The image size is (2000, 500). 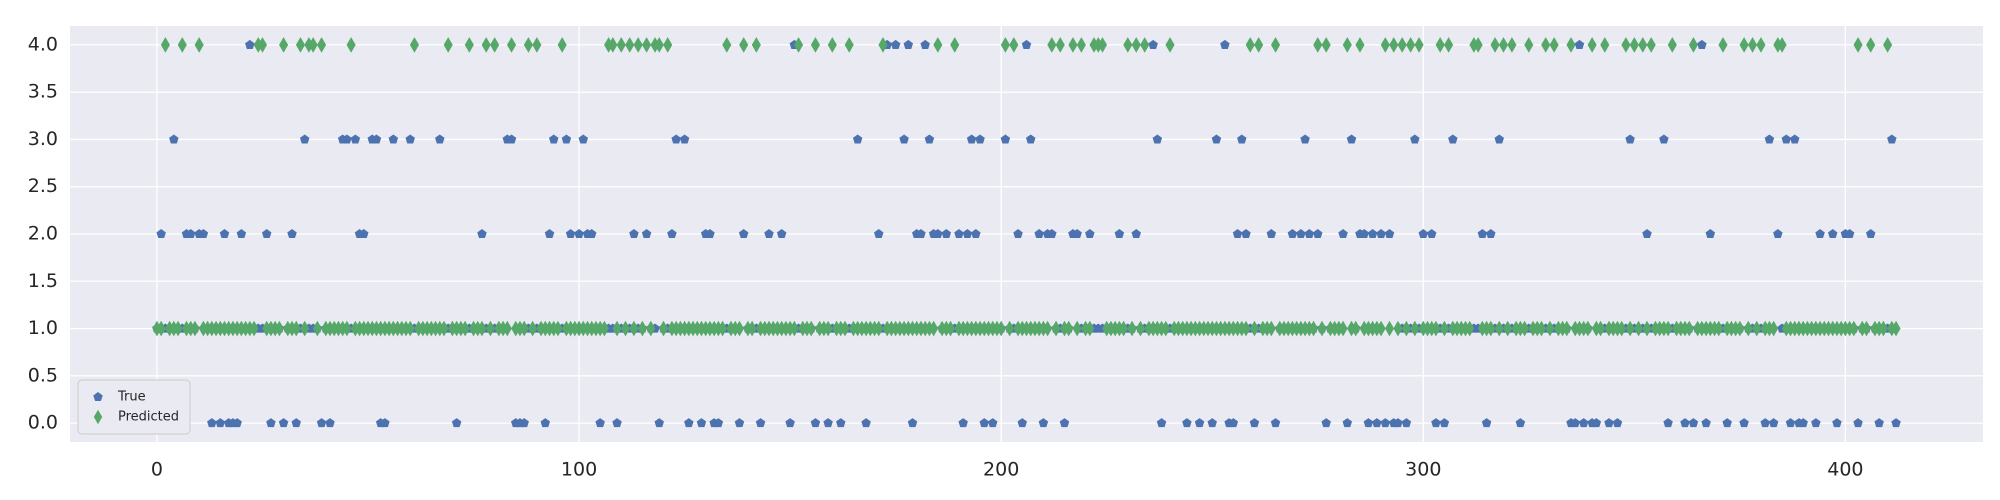 I want to click on legend-box, so click(x=134, y=407).